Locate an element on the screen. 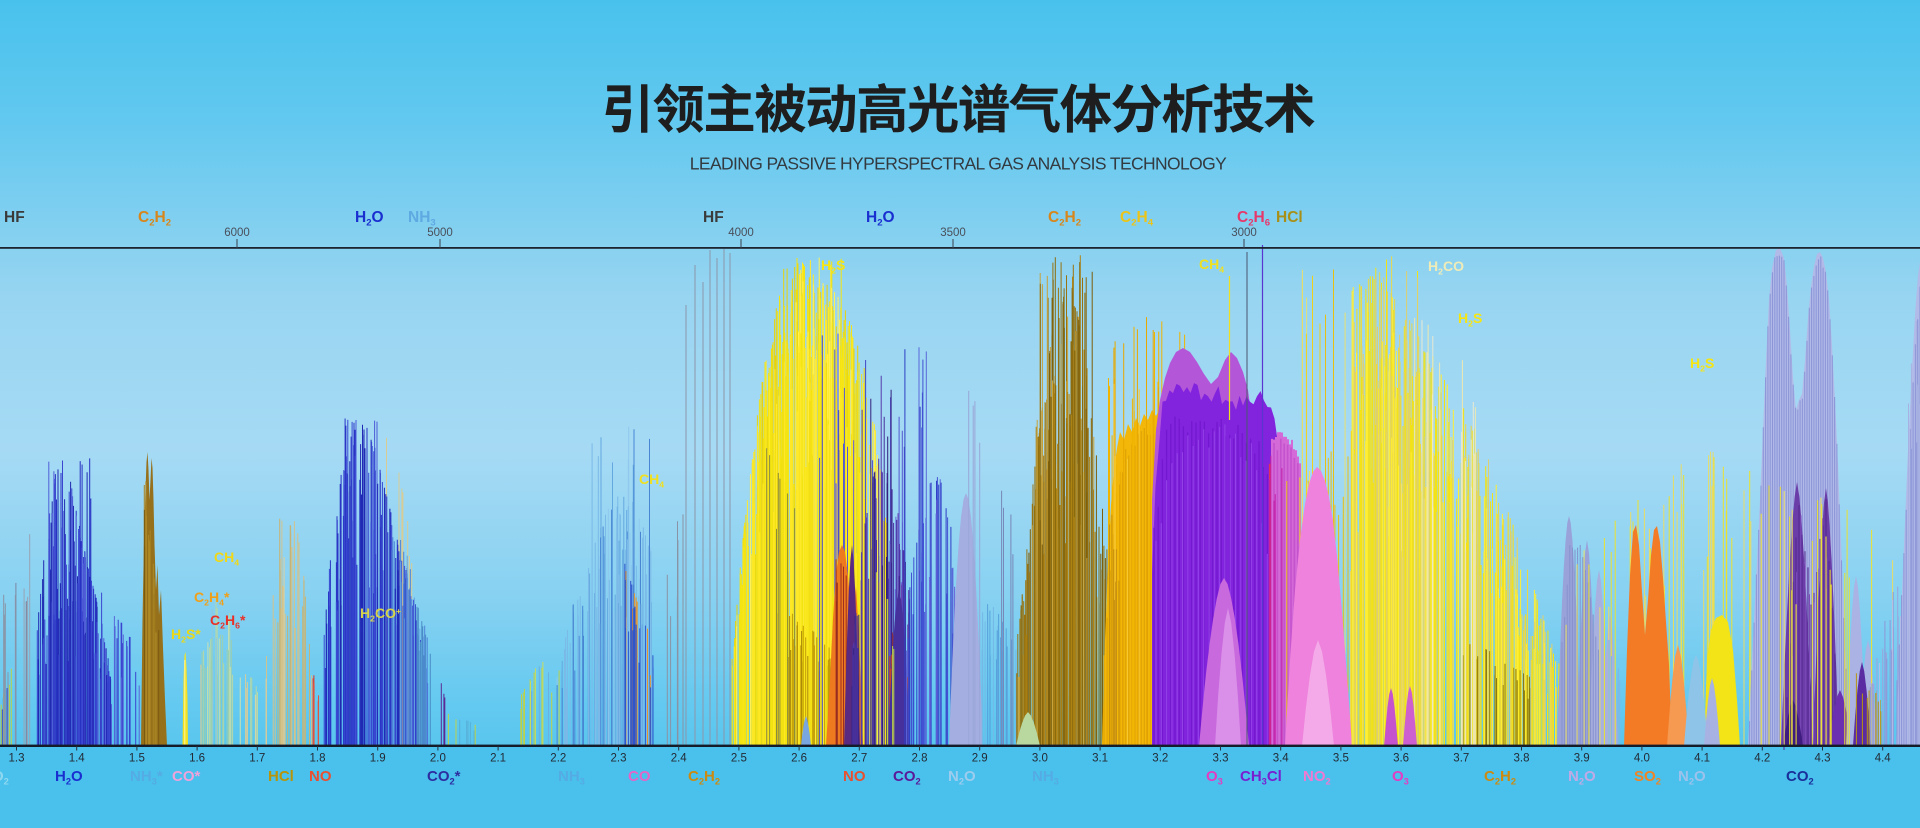 The height and width of the screenshot is (828, 1920). svg-text: 4.0 is located at coordinates (1642, 759).